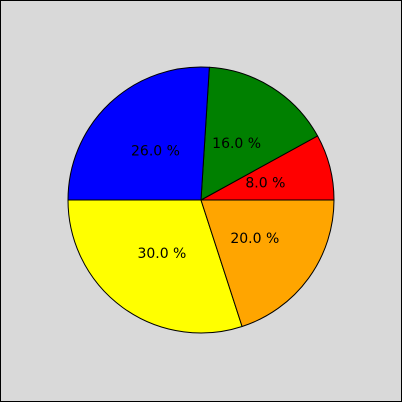 This screenshot has width=402, height=402. What do you see at coordinates (155, 152) in the screenshot?
I see `pie-slice-label-2: 26.0 %` at bounding box center [155, 152].